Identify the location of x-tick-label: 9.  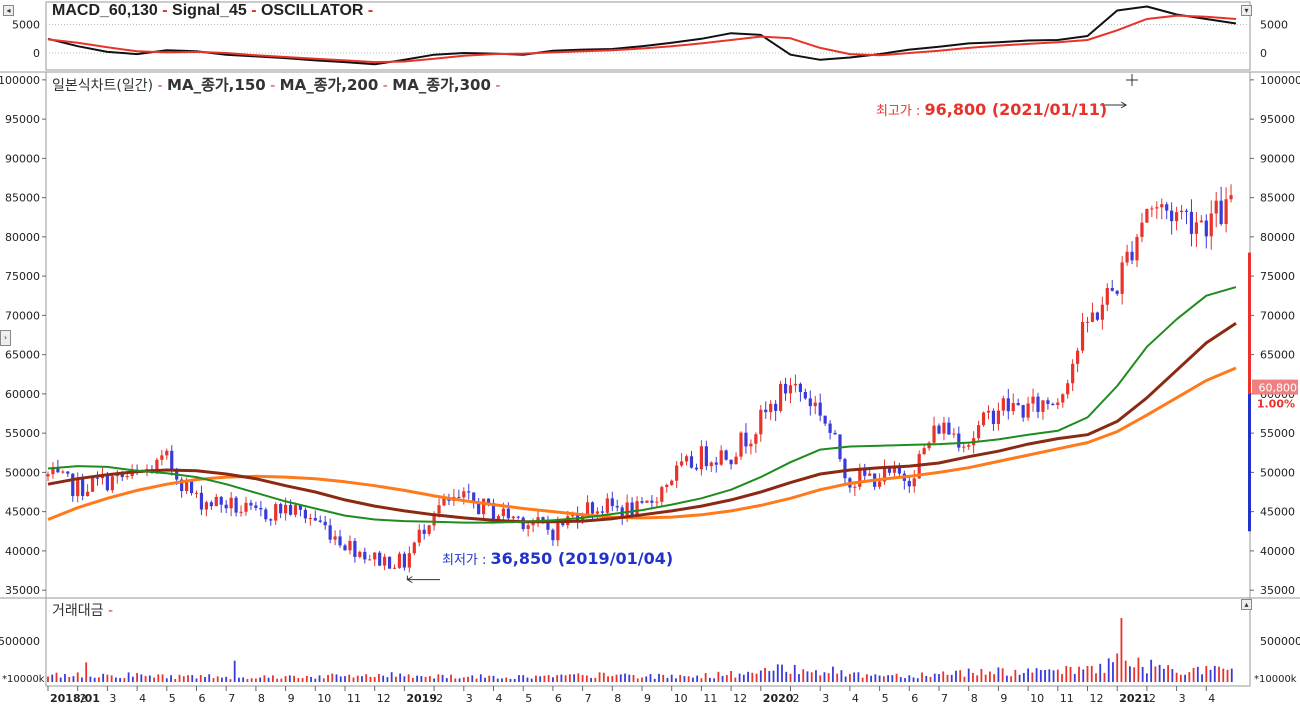
(647, 698).